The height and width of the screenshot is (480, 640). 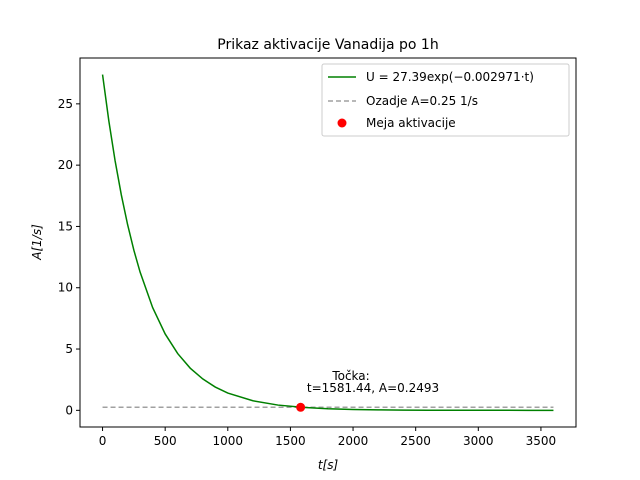 I want to click on y-tick-label: 0, so click(x=69, y=410).